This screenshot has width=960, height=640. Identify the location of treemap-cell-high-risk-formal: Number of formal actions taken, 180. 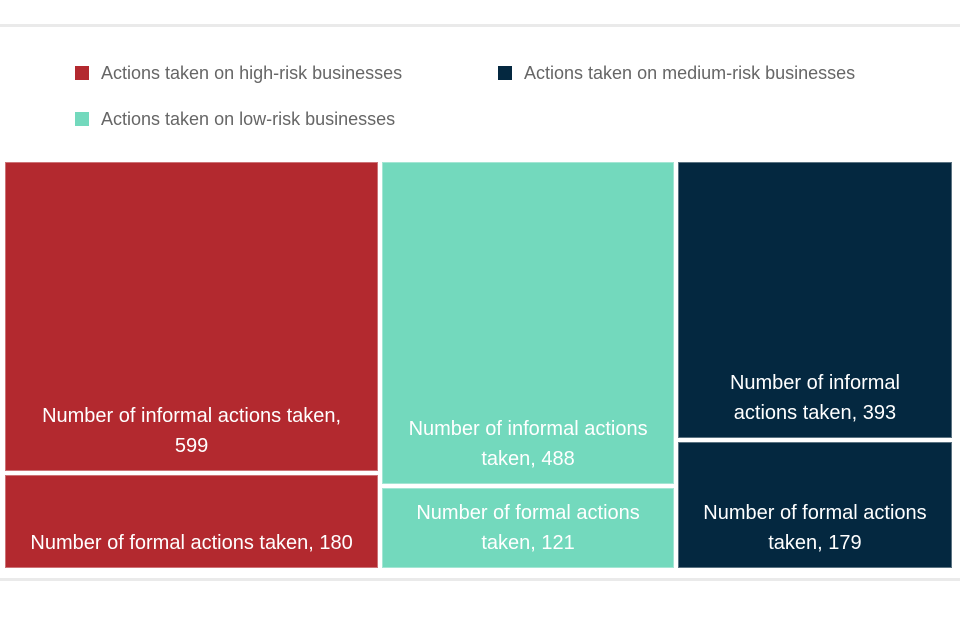
(192, 521).